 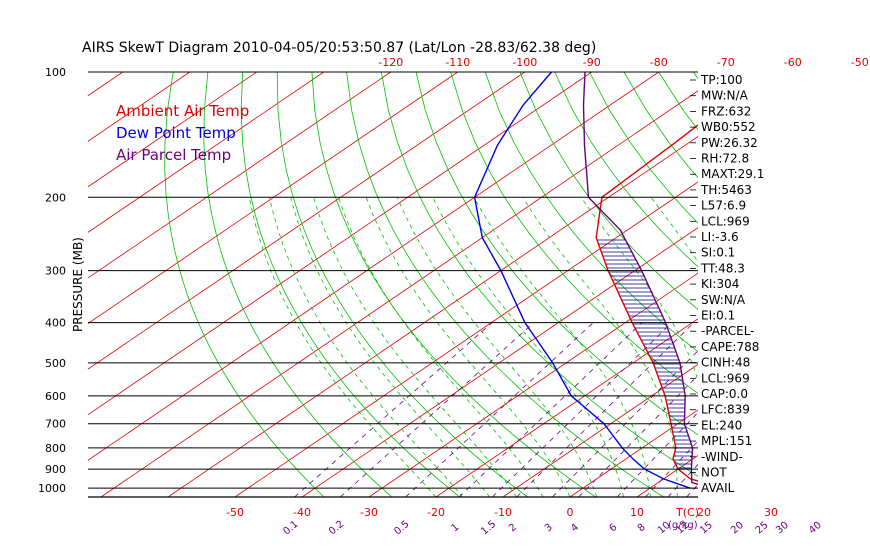 I want to click on pressure-tick-label: 200, so click(x=55, y=197).